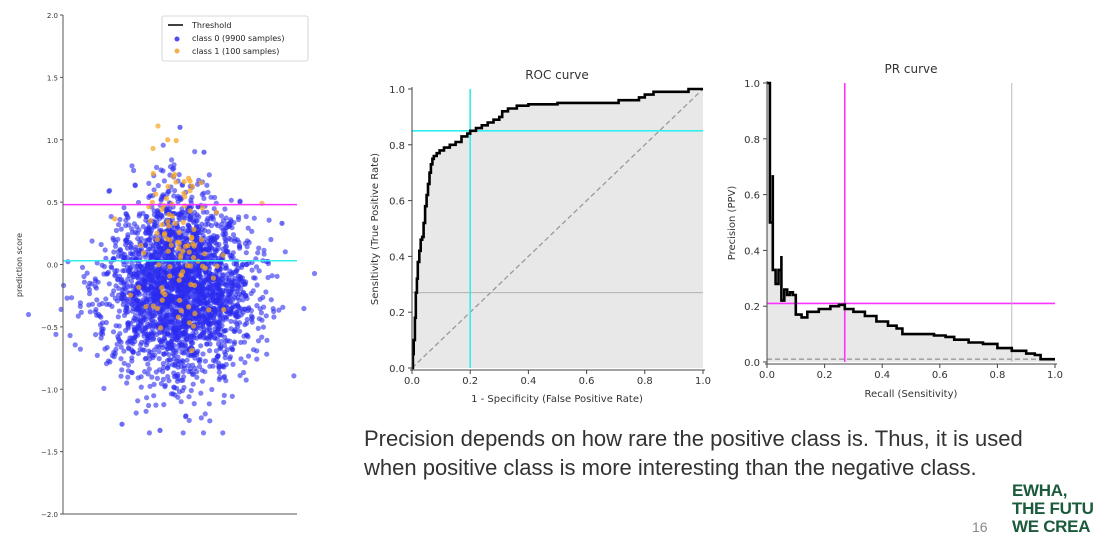 This screenshot has height=543, width=1101. Describe the element at coordinates (412, 381) in the screenshot. I see `x-tick-label: 0.0` at that location.